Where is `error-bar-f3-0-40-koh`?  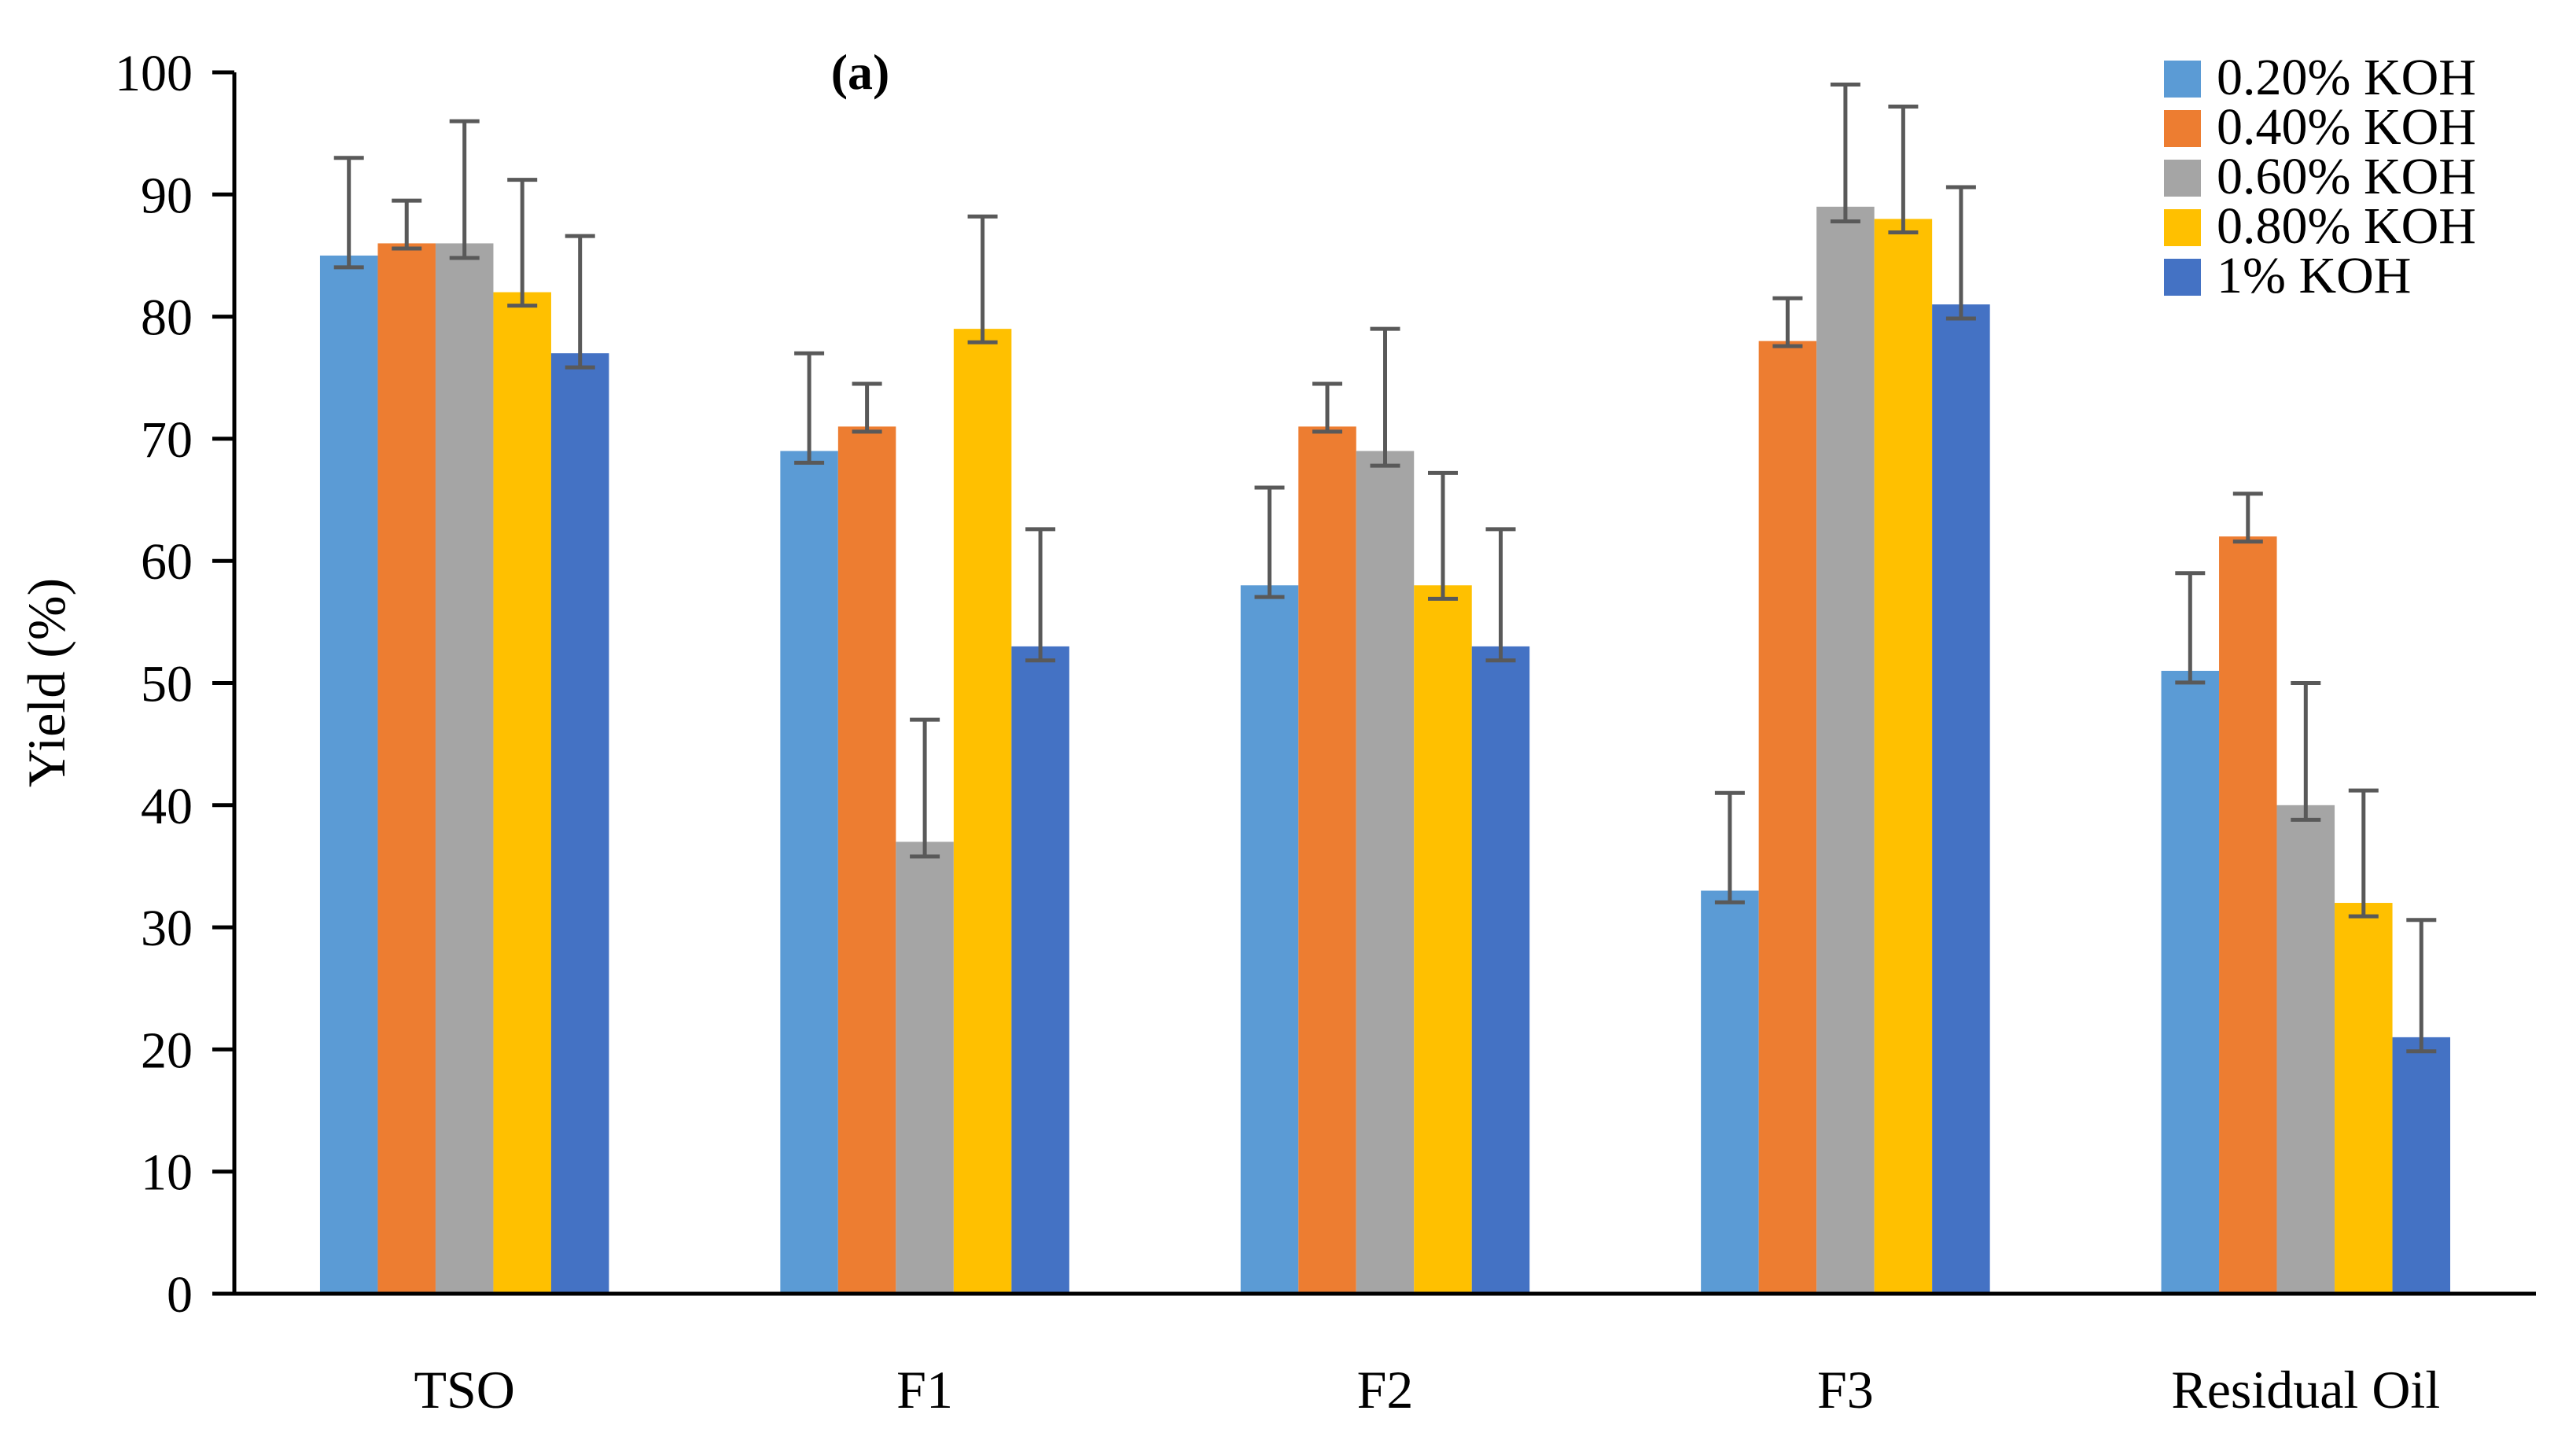
error-bar-f3-0-40-koh is located at coordinates (1787, 322).